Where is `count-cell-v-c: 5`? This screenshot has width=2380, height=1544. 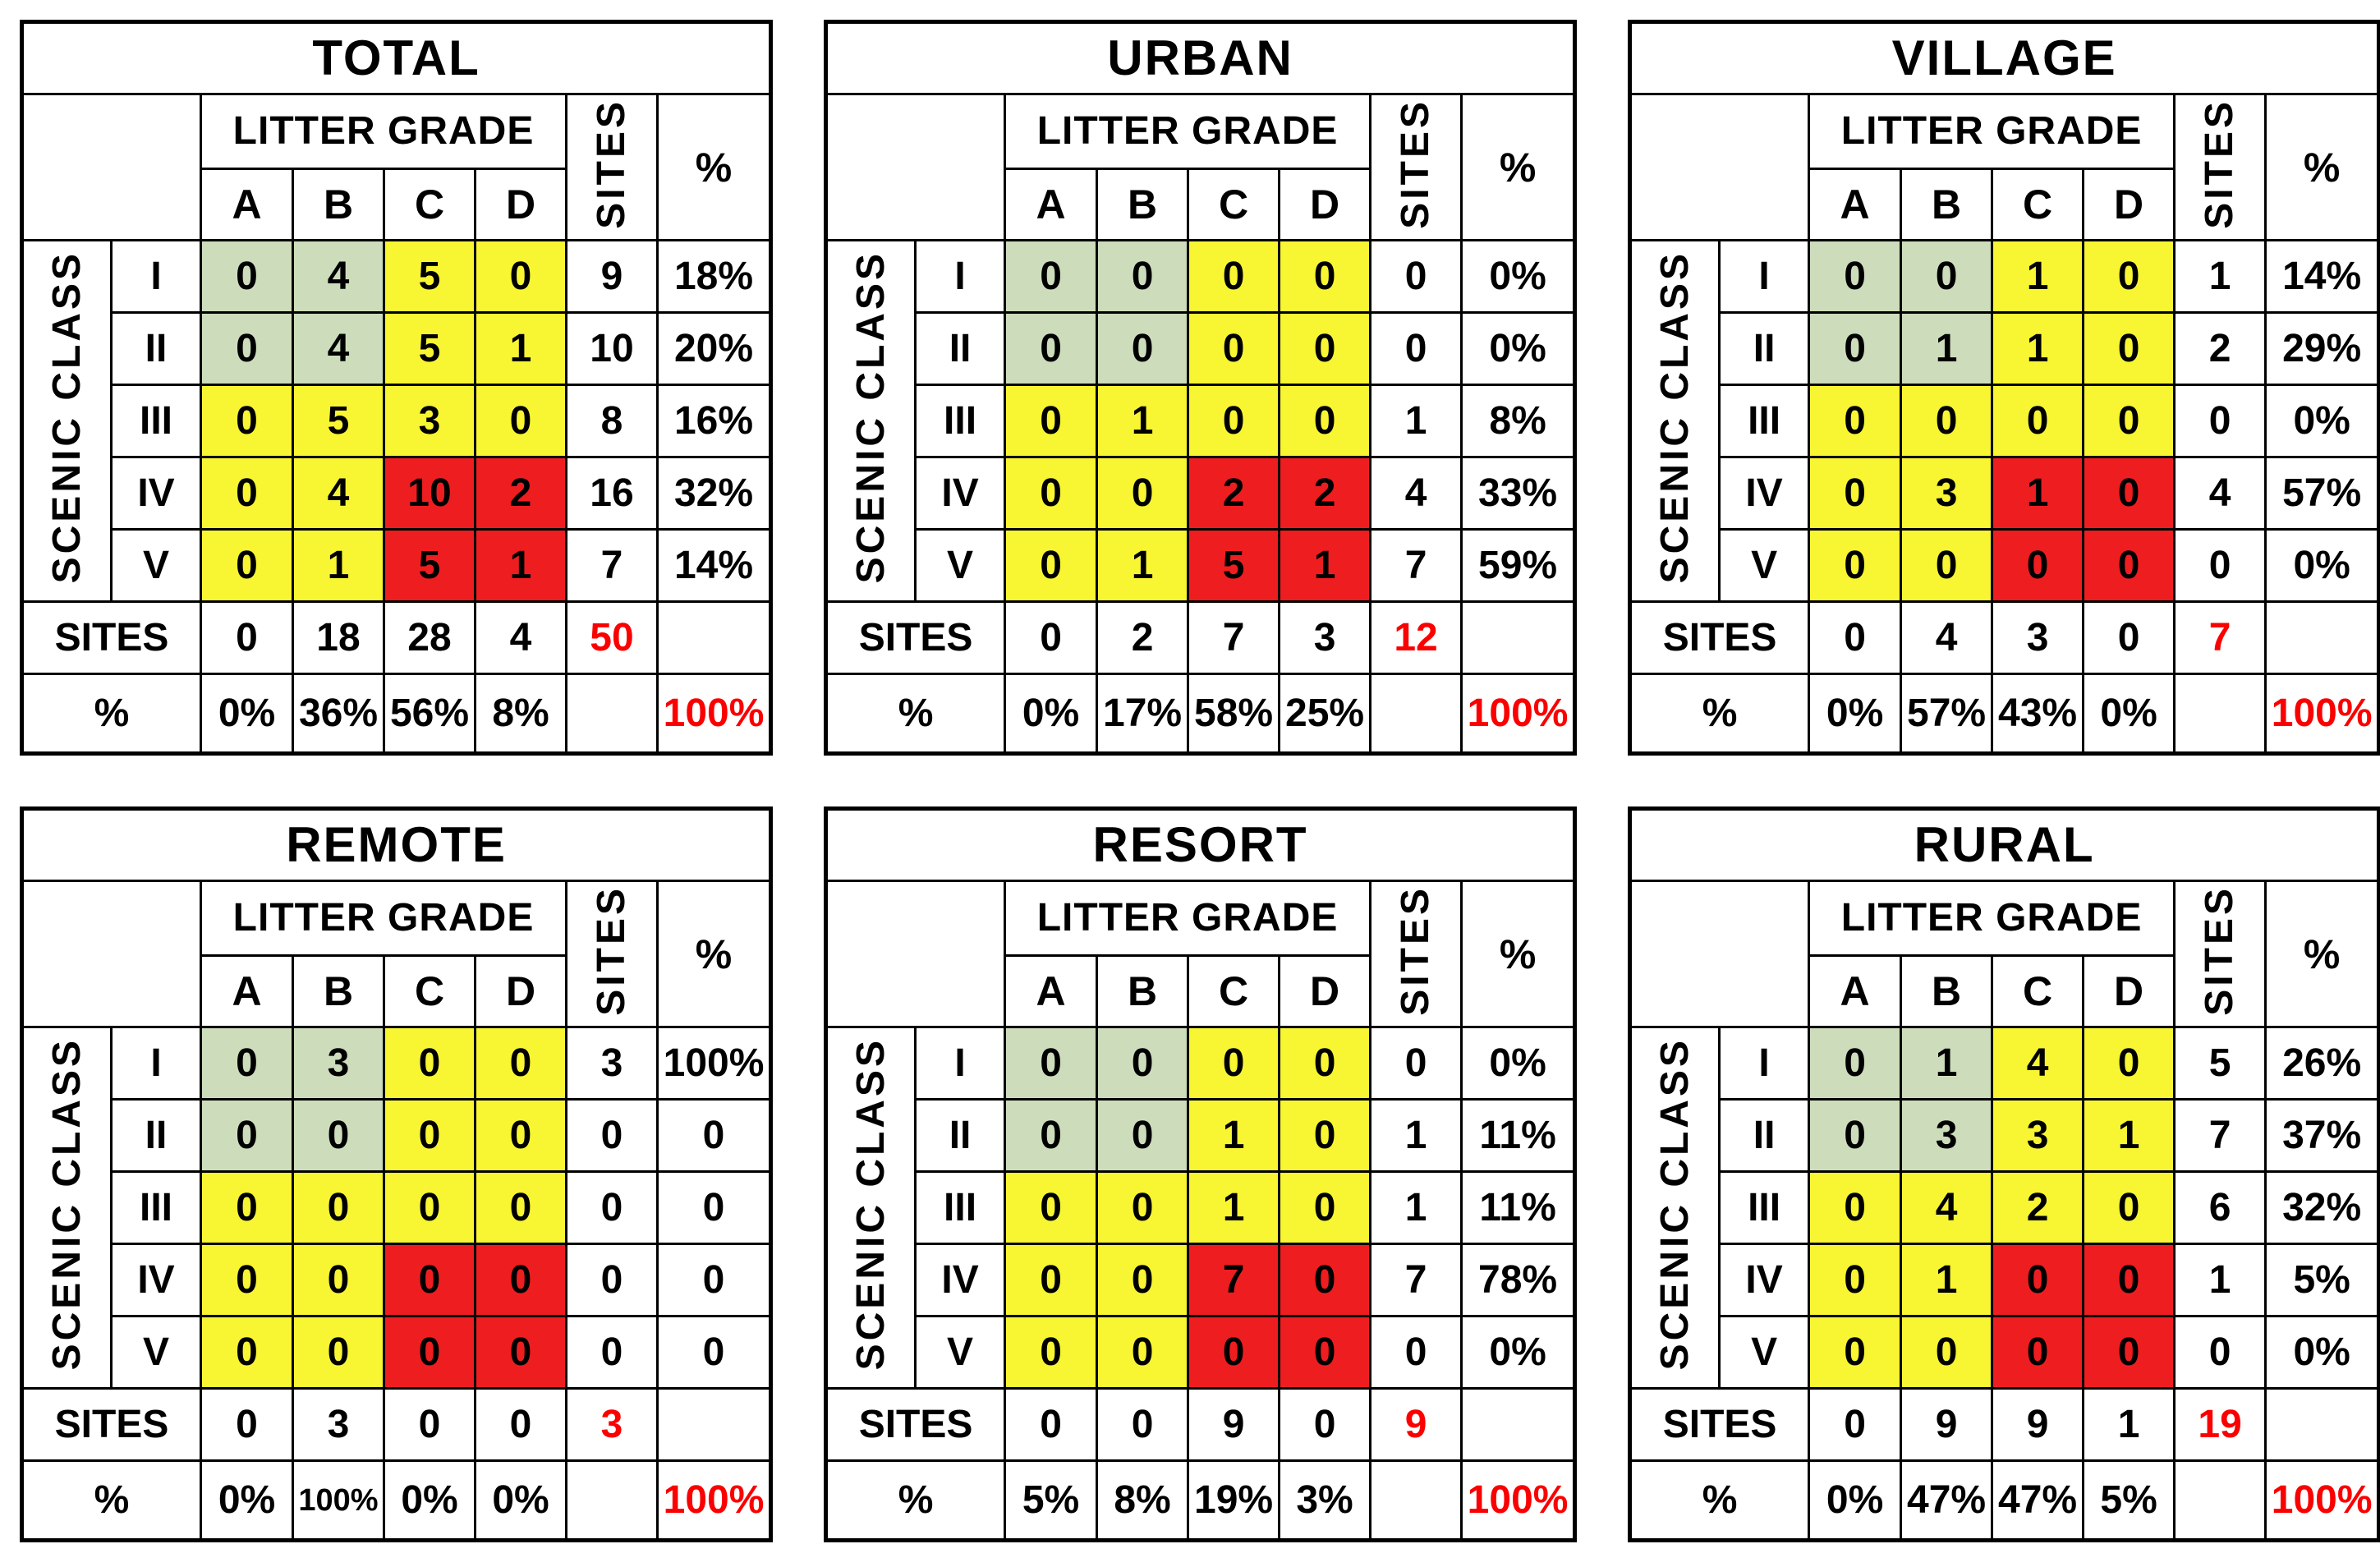
count-cell-v-c: 5 is located at coordinates (429, 565).